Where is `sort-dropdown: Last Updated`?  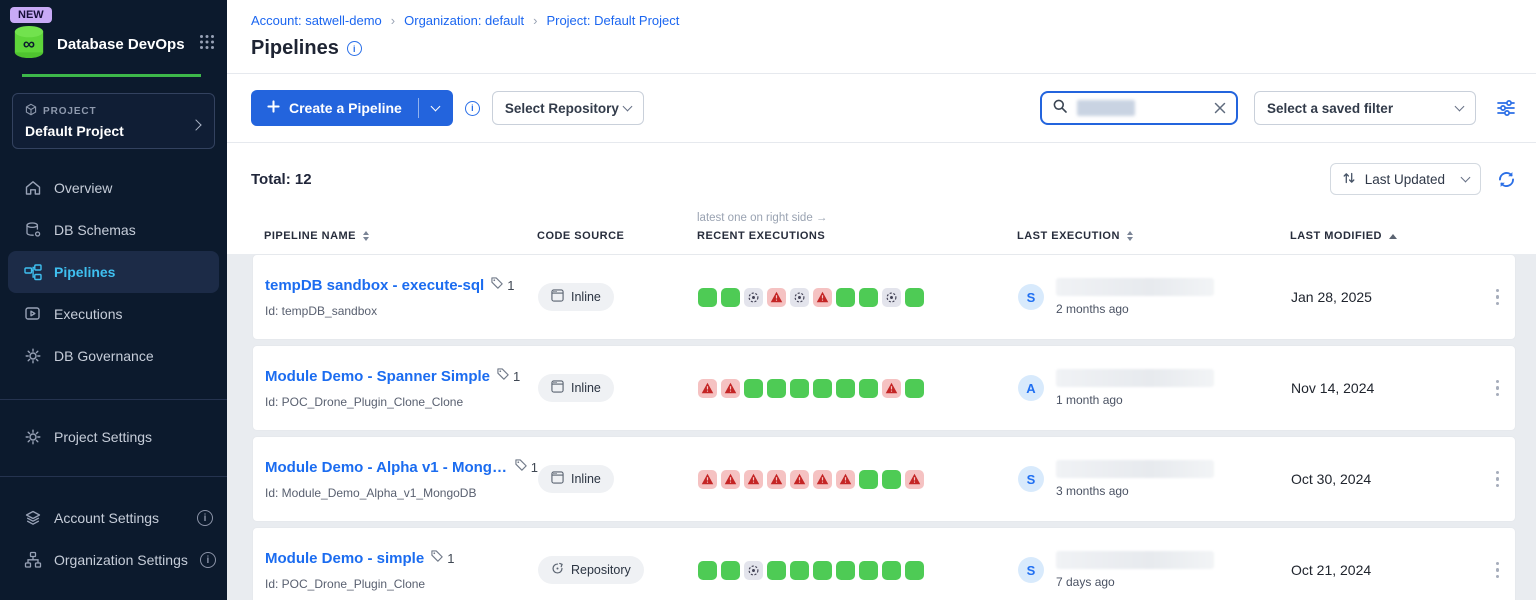 sort-dropdown: Last Updated is located at coordinates (1405, 179).